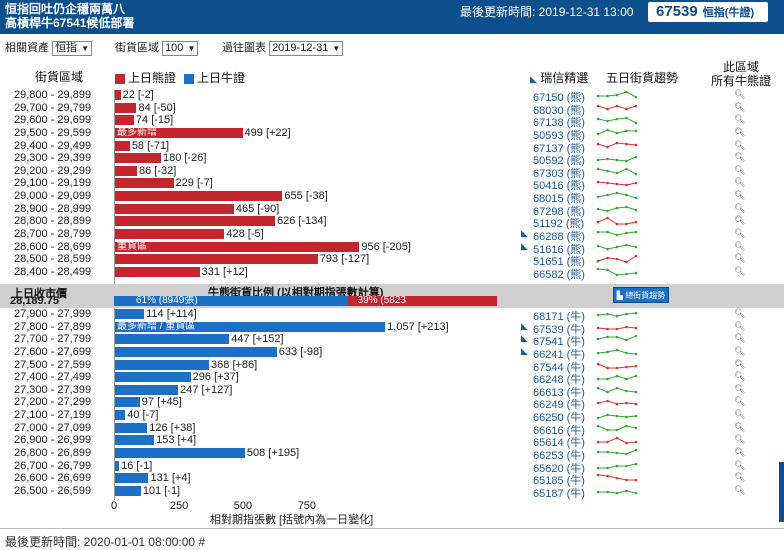 The image size is (784, 550). What do you see at coordinates (250, 327) in the screenshot?
I see `bull-bar: 最多新增 / 重貨區` at bounding box center [250, 327].